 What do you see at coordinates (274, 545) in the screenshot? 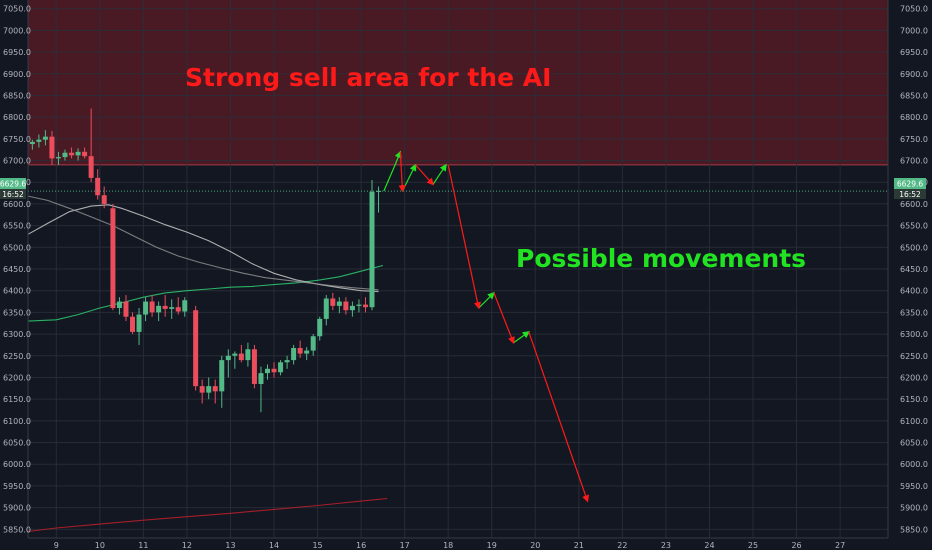
I see `x-tick-label: 14` at bounding box center [274, 545].